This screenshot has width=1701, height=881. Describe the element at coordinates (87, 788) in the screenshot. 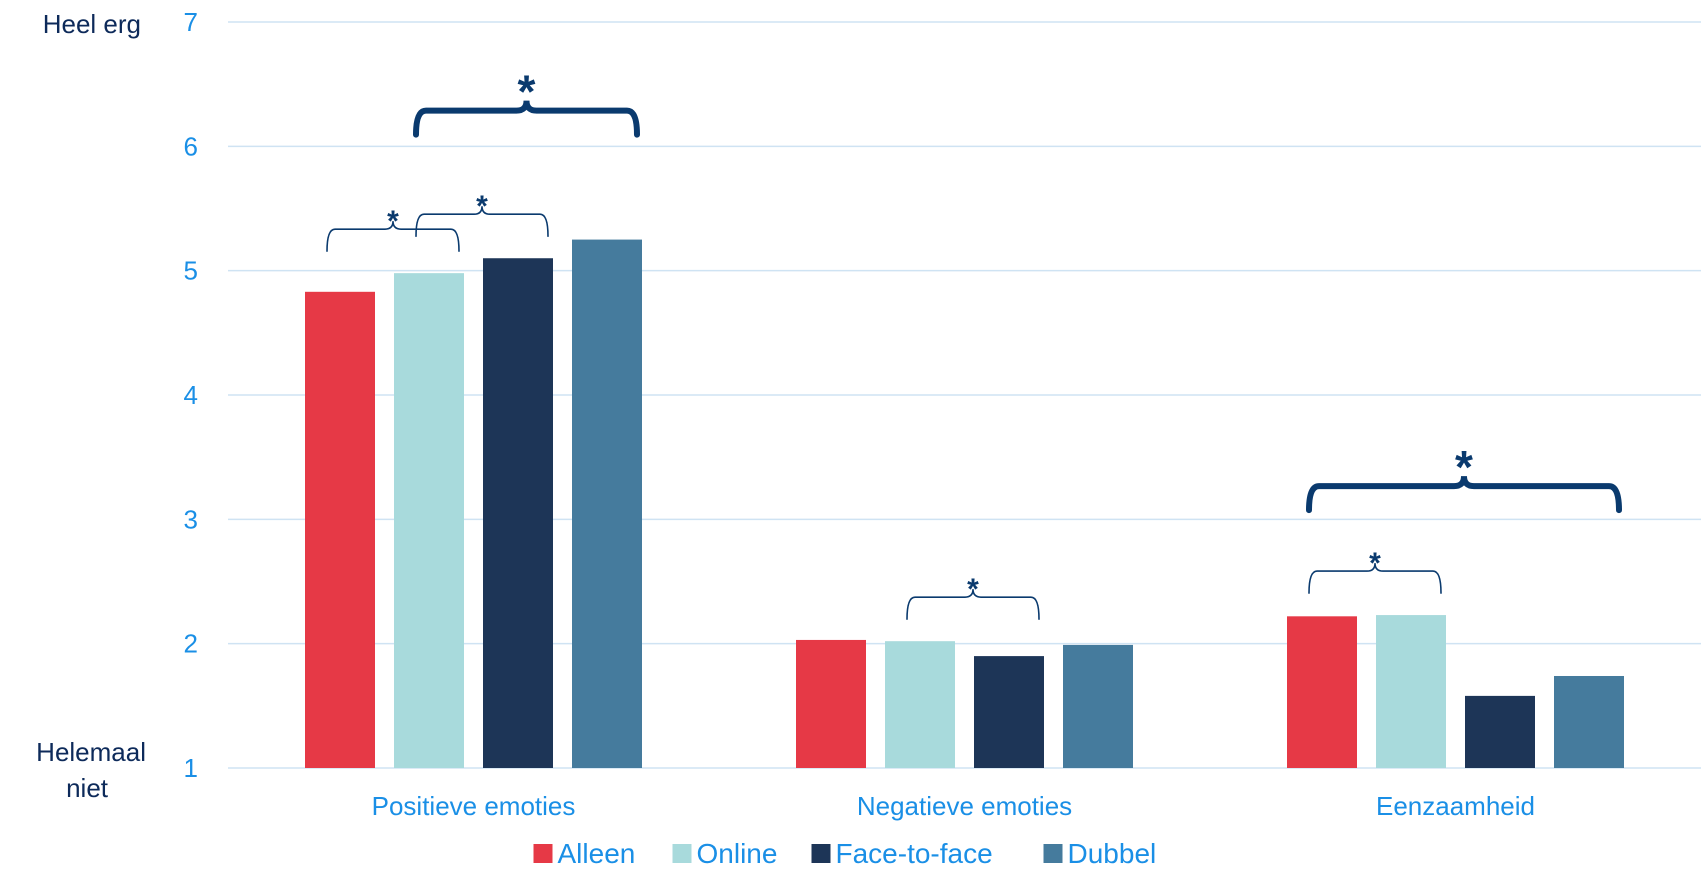

I see `y-anchor-bottom-label-line2: niet` at that location.